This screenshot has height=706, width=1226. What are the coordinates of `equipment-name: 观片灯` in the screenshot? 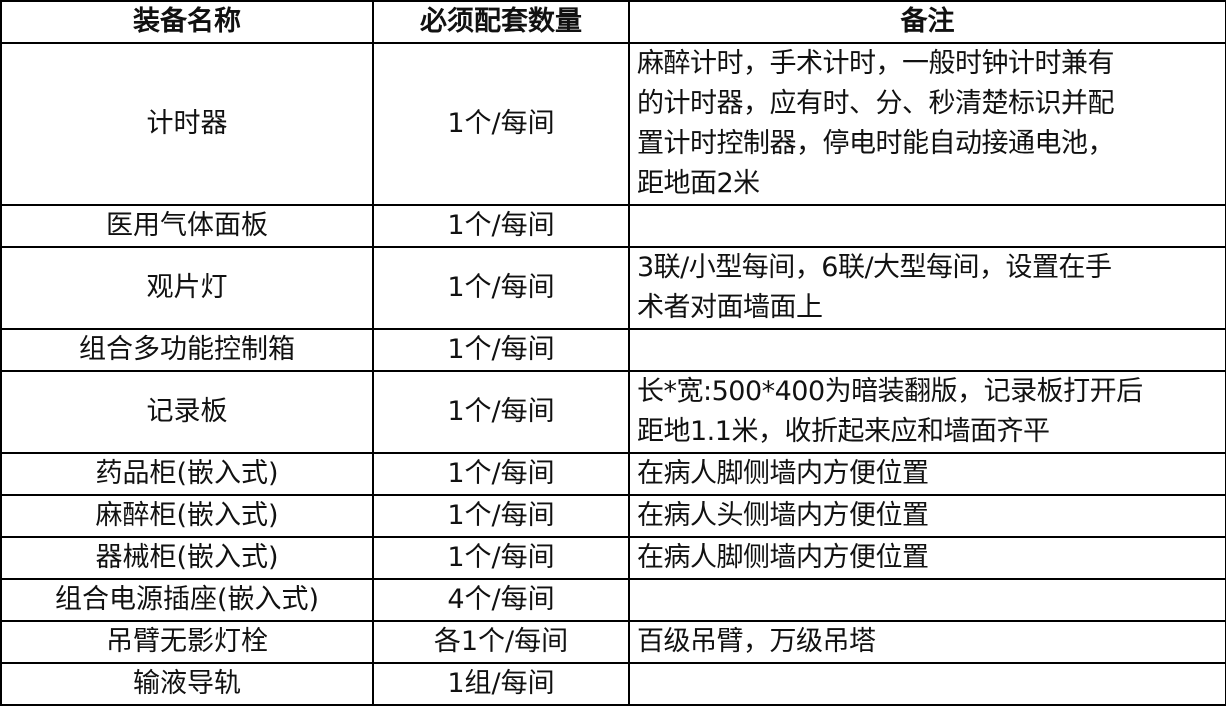 It's located at (187, 288).